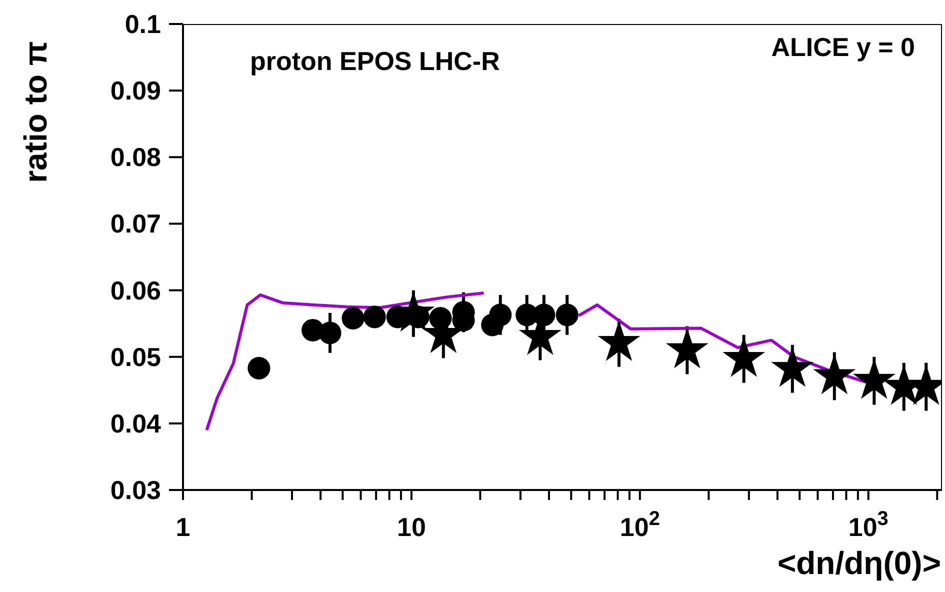  What do you see at coordinates (135, 91) in the screenshot?
I see `y-tick-label: 0.09` at bounding box center [135, 91].